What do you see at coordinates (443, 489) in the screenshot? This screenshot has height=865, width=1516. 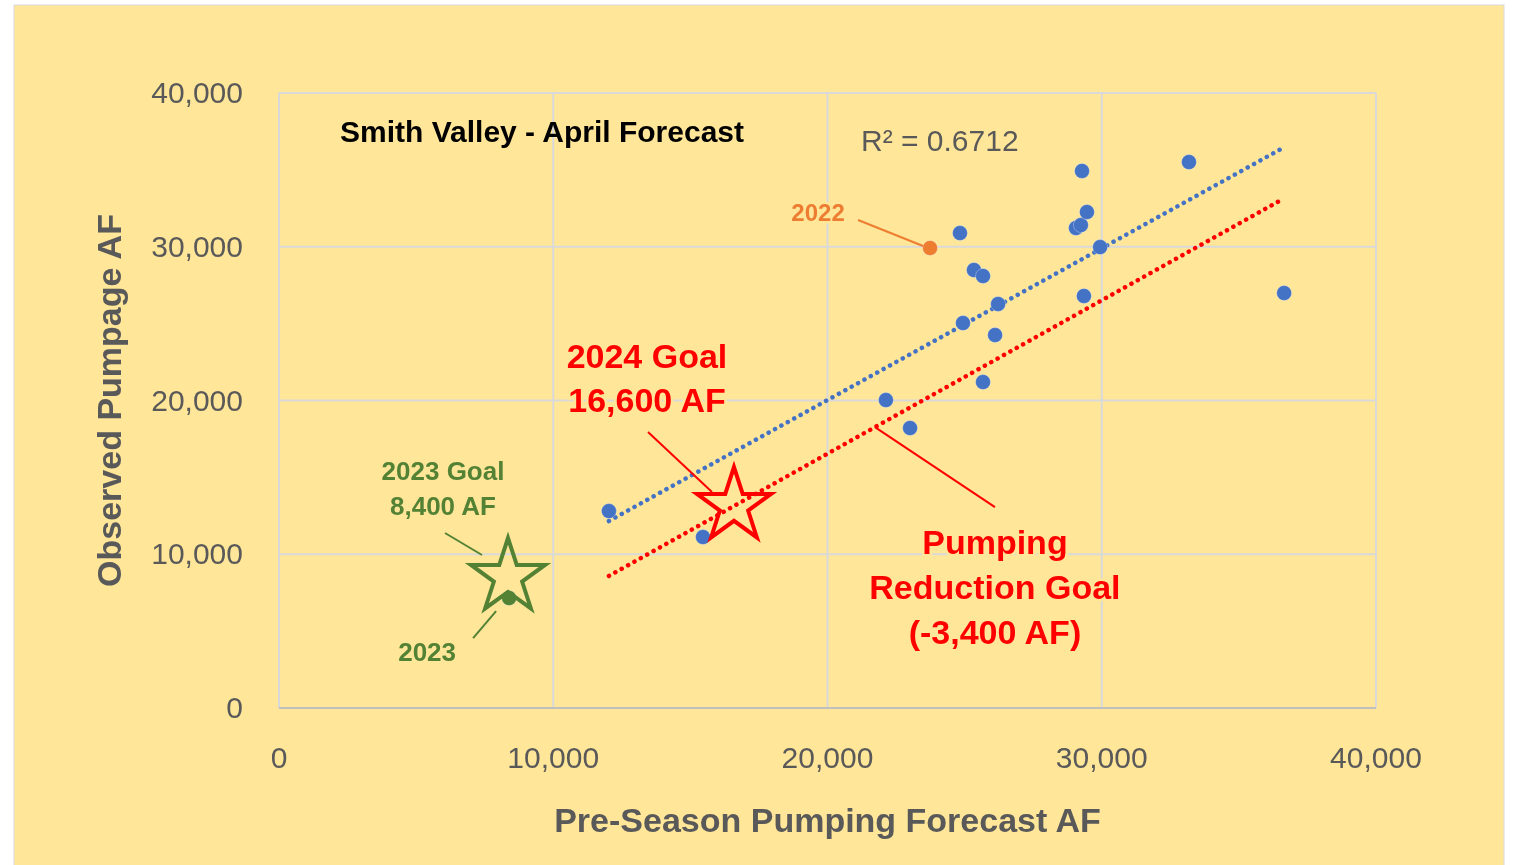 I see `annotation: 2023 Goal 8,400 AF` at bounding box center [443, 489].